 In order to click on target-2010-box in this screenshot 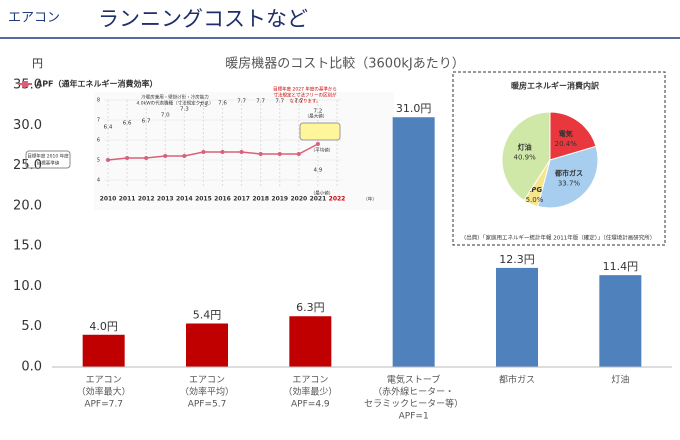, I will do `click(48, 159)`.